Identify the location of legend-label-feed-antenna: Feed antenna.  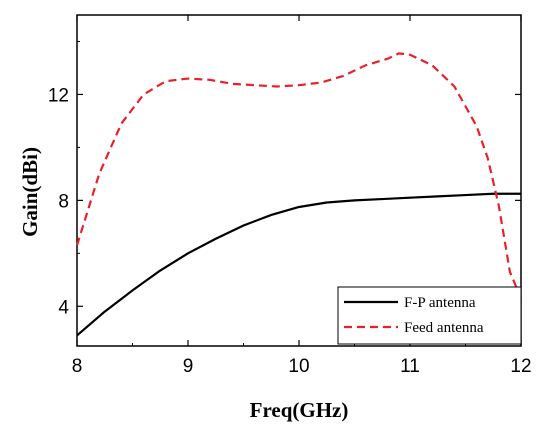
(444, 328).